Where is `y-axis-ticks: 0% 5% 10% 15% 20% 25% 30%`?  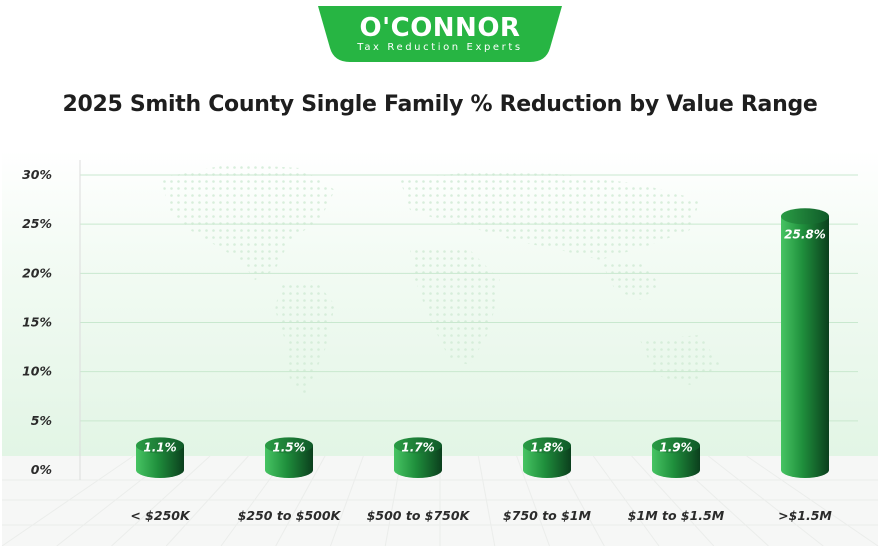
y-axis-ticks: 0% 5% 10% 15% 20% 25% 30% is located at coordinates (37, 322).